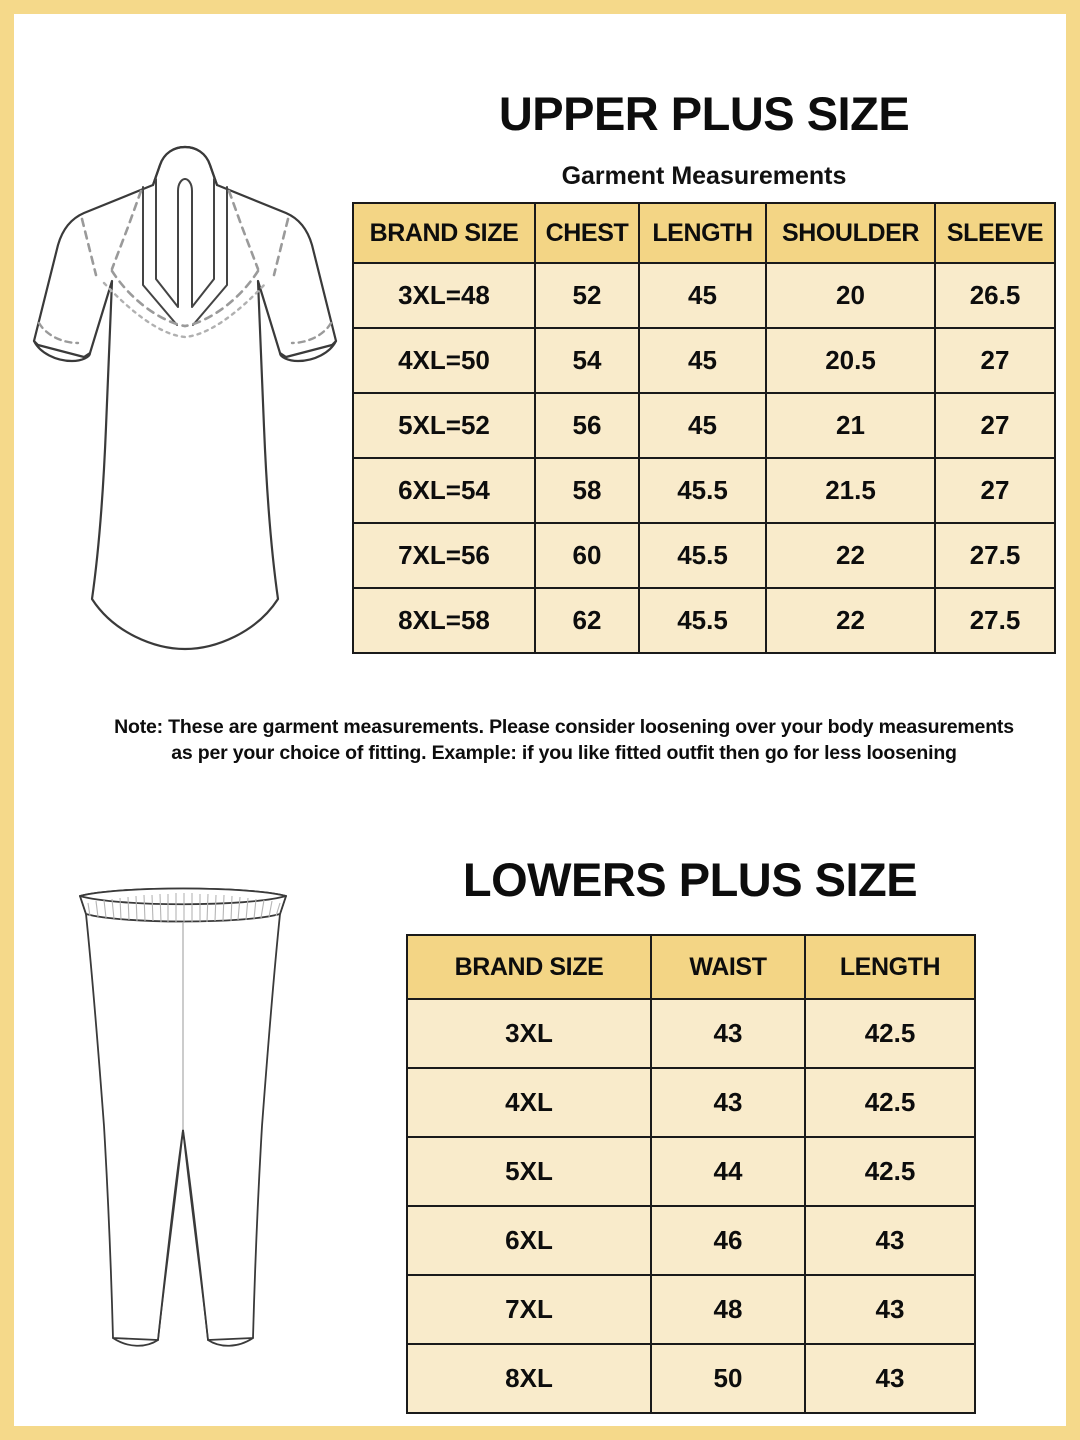 This screenshot has width=1080, height=1440. I want to click on table-row: 4XL=50 54 45 20.5 27, so click(704, 360).